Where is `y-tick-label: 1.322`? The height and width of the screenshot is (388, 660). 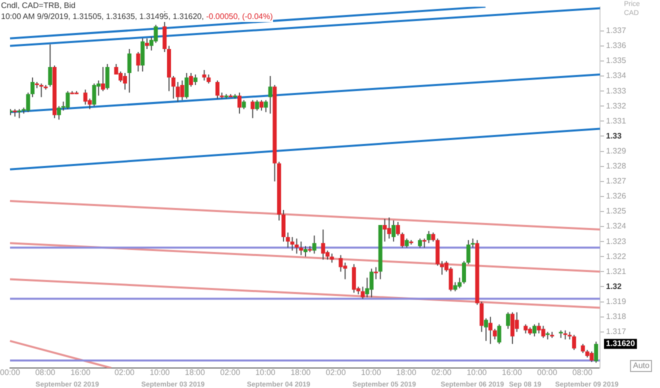 y-tick-label: 1.322 is located at coordinates (616, 256).